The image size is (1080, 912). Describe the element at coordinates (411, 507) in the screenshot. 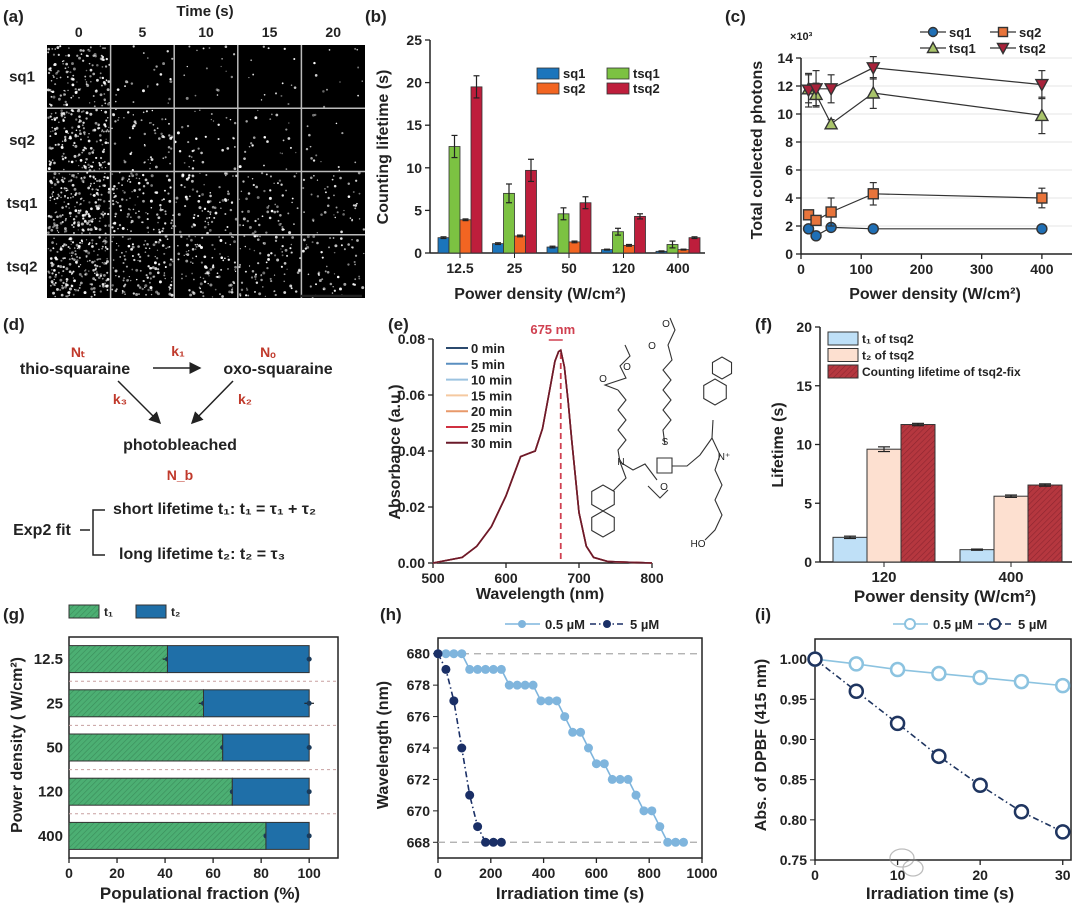

I see `y-tick-label: 0.02` at that location.